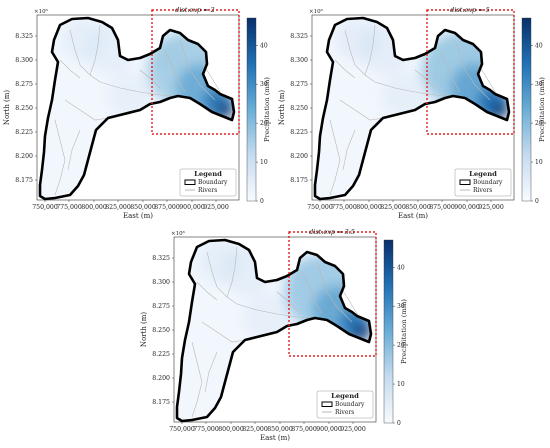 This screenshot has height=448, width=550. I want to click on panel-title: dist.exp = 2, so click(195, 10).